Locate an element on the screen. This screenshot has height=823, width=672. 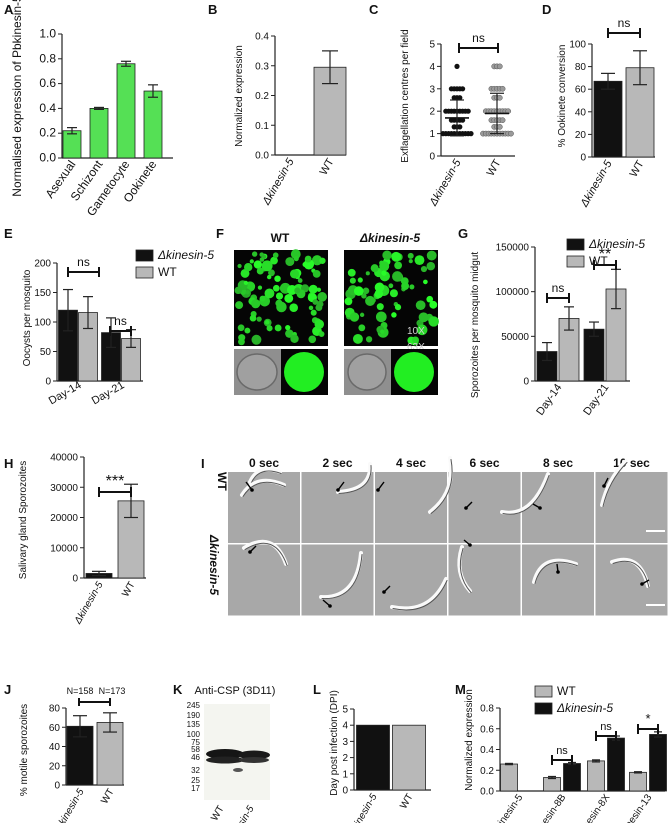
blot-marker-label: 135 is located at coordinates (194, 724).